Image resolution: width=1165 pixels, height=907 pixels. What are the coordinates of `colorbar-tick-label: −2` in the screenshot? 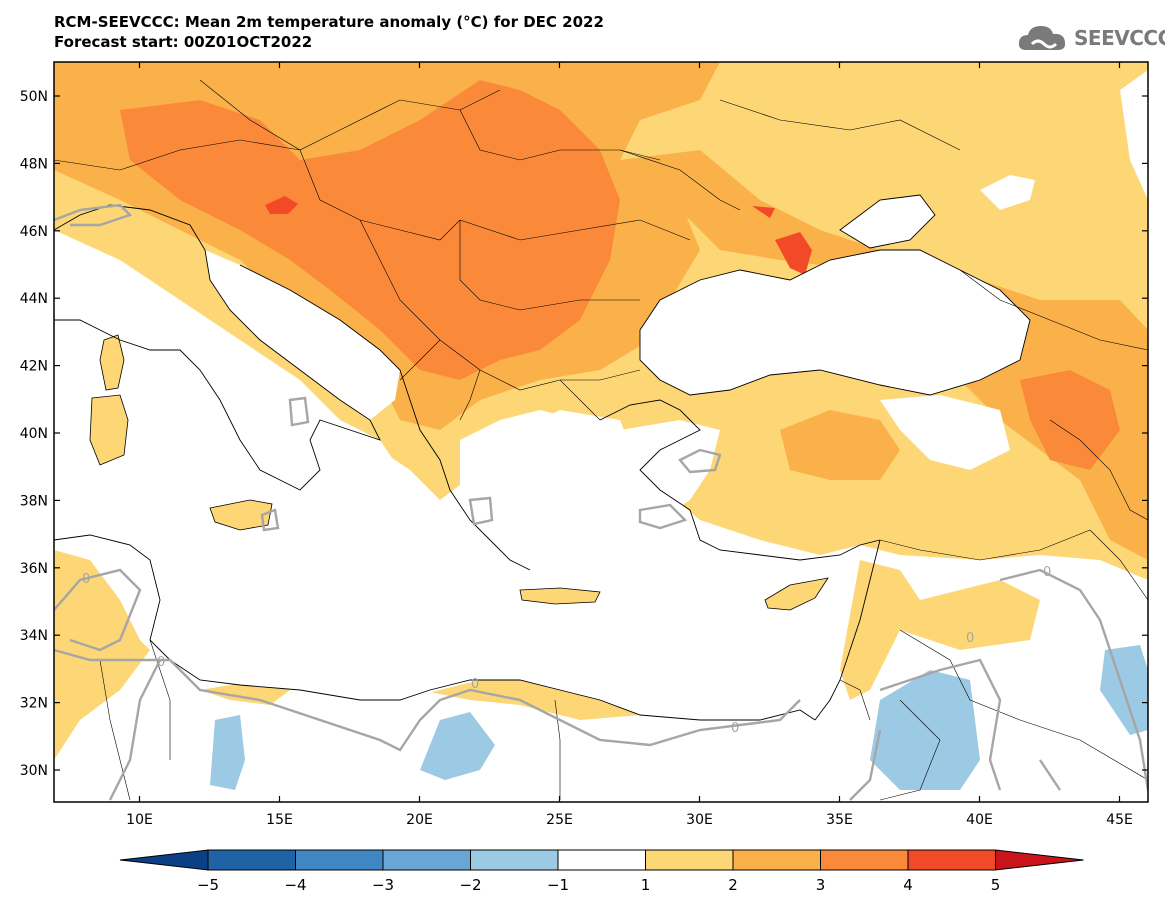 It's located at (470, 885).